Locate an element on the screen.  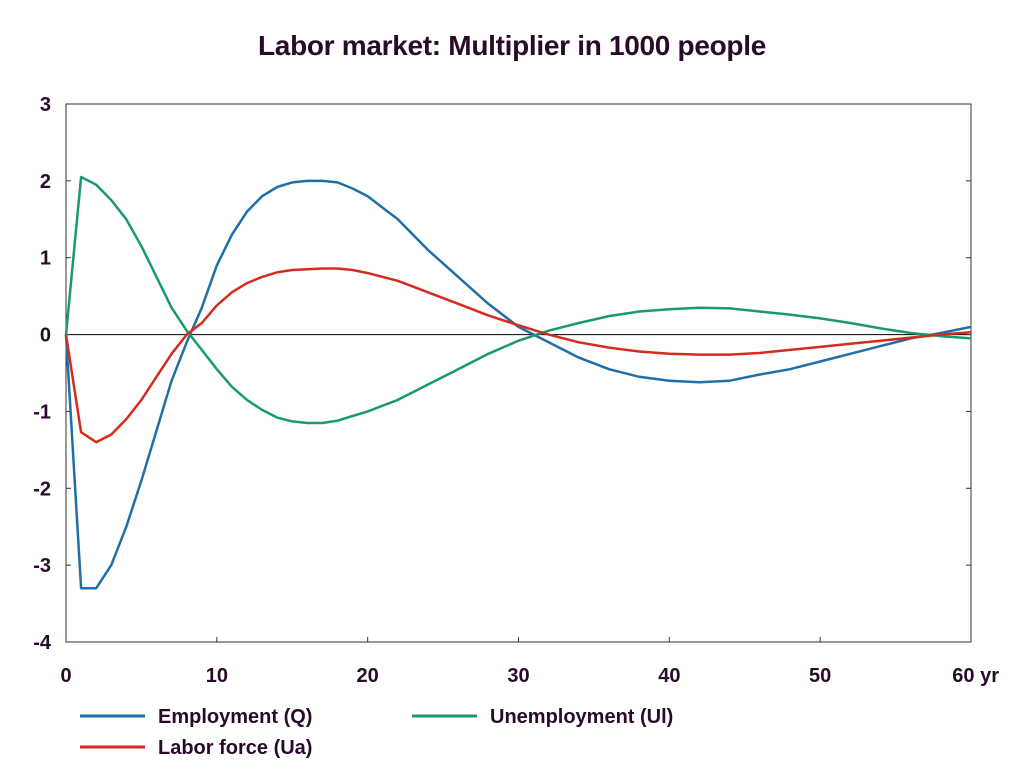
legend-label: Labor force (Ua) is located at coordinates (235, 748).